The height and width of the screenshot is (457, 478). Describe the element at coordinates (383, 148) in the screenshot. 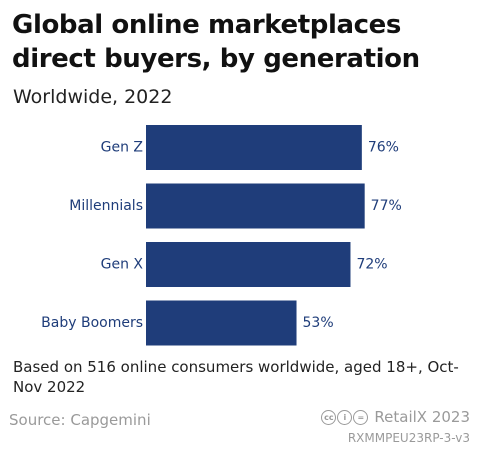

I see `value-label: 76%` at that location.